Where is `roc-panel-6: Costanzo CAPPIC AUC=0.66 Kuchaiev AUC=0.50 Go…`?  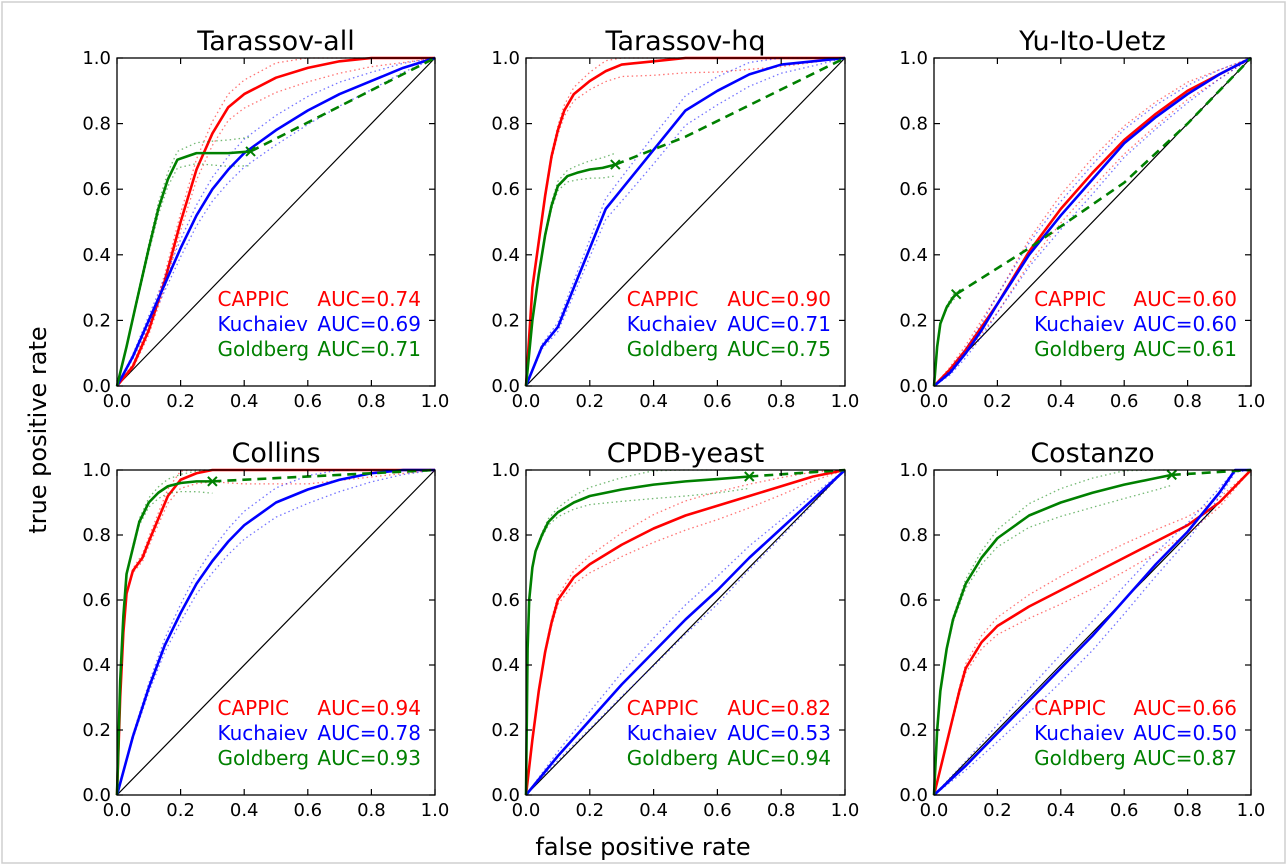
roc-panel-6: Costanzo CAPPIC AUC=0.66 Kuchaiev AUC=0.50 Go… is located at coordinates (1082, 629).